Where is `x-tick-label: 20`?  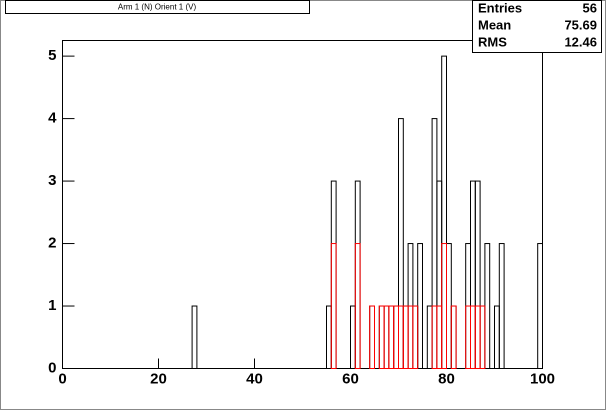
x-tick-label: 20 is located at coordinates (158, 378).